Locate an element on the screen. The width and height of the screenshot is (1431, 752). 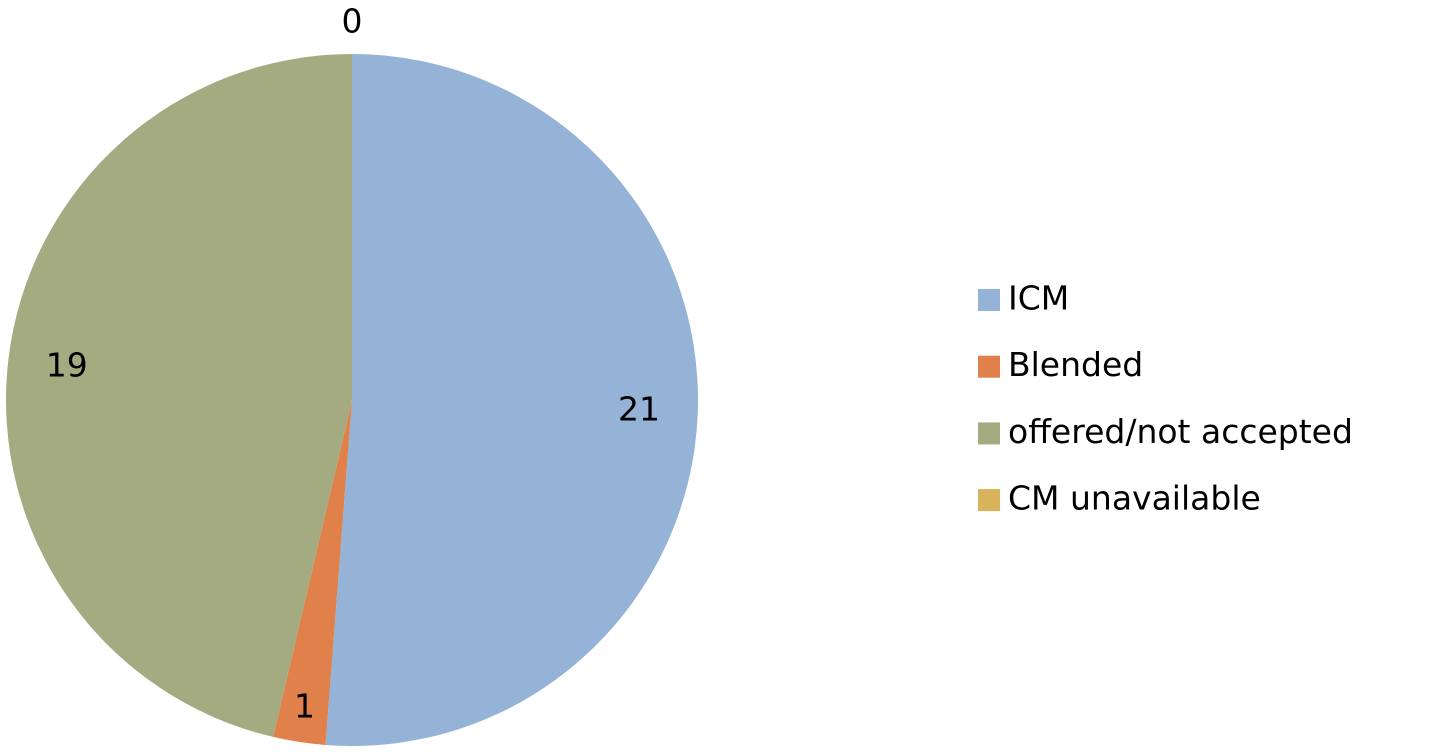
data-label: 0 is located at coordinates (352, 20).